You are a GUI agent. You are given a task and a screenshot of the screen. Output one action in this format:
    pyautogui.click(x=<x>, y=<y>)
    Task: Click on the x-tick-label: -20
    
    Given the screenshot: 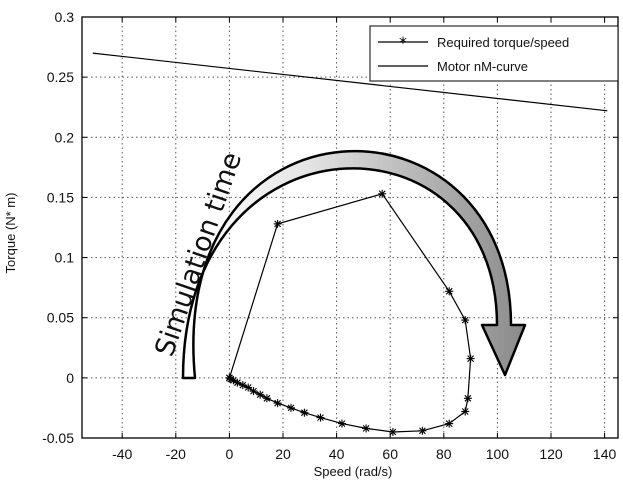 What is the action you would take?
    pyautogui.click(x=176, y=454)
    